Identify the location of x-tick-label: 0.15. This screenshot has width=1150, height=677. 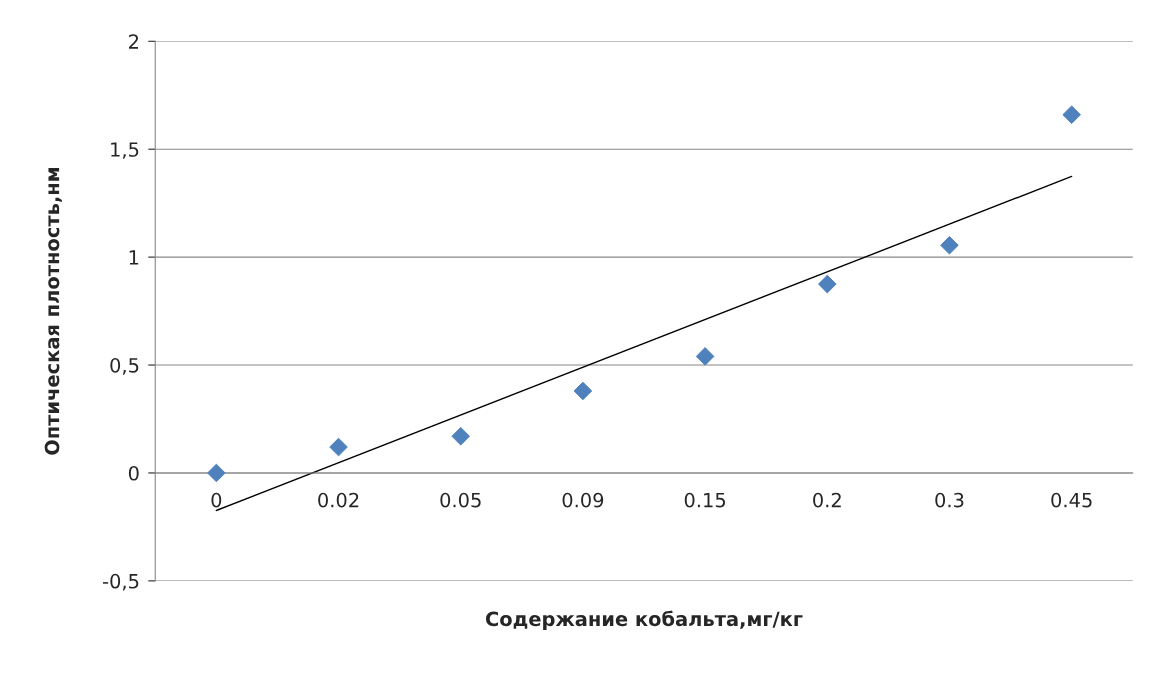
(705, 500).